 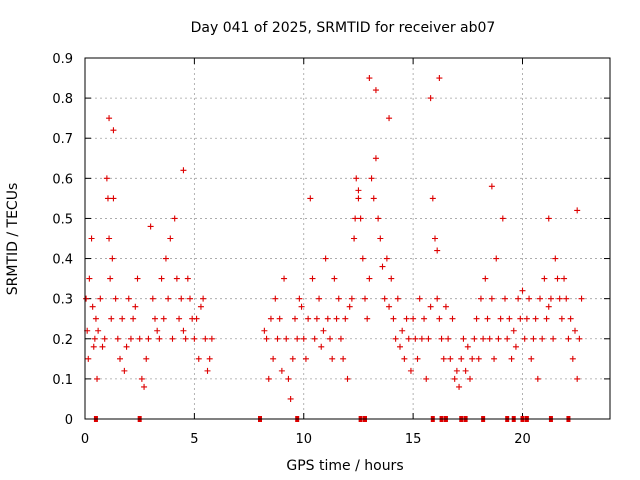 I want to click on y-tick-label: 0.9, so click(x=62, y=59).